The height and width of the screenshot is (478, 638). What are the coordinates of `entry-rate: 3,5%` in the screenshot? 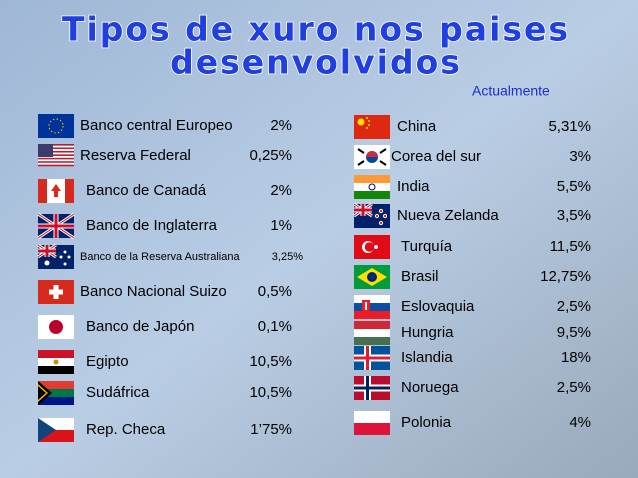 It's located at (574, 215).